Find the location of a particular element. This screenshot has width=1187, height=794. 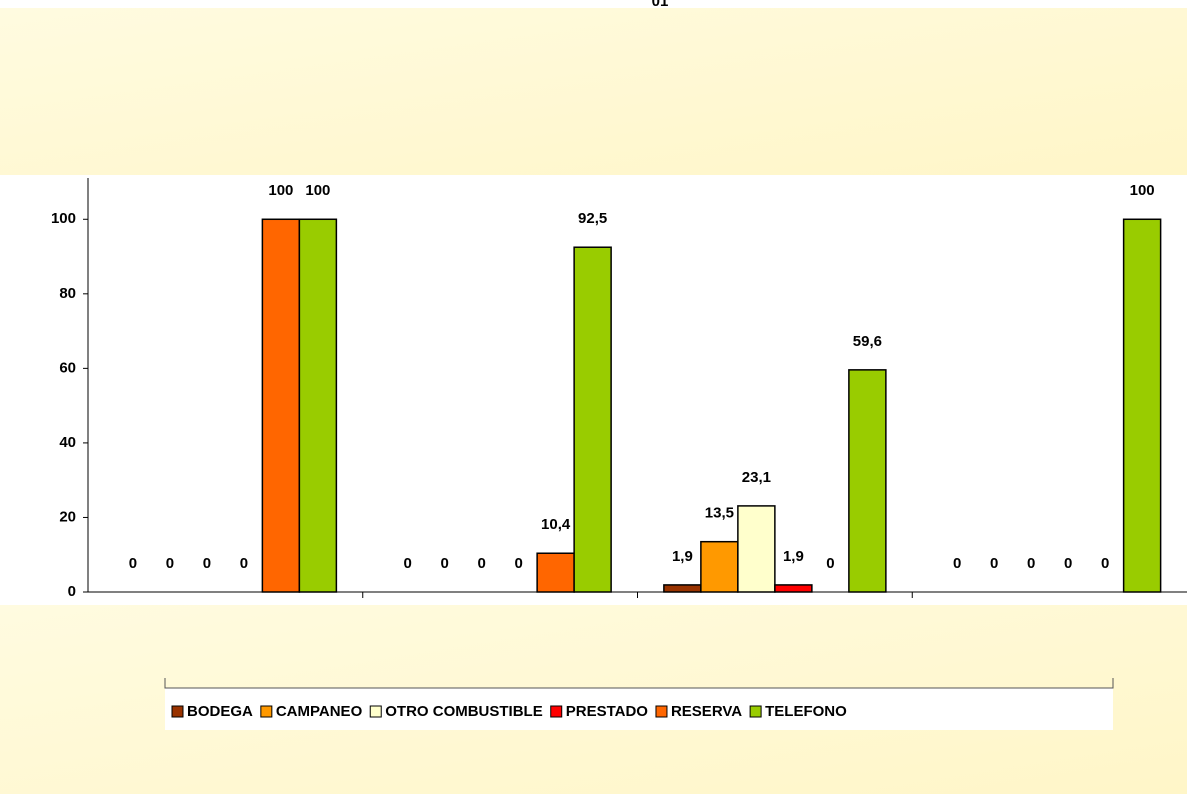

data-label: 59,6 is located at coordinates (867, 341).